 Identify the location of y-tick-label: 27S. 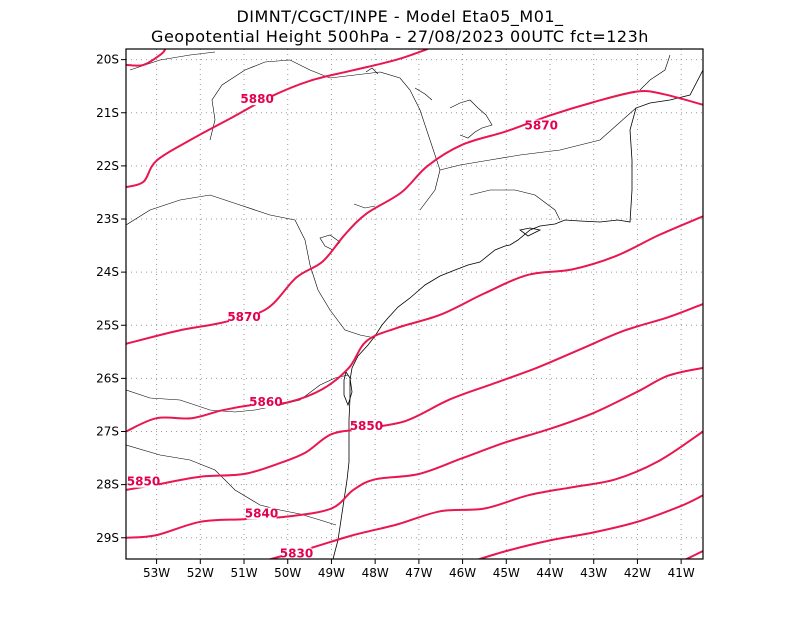
(107, 432).